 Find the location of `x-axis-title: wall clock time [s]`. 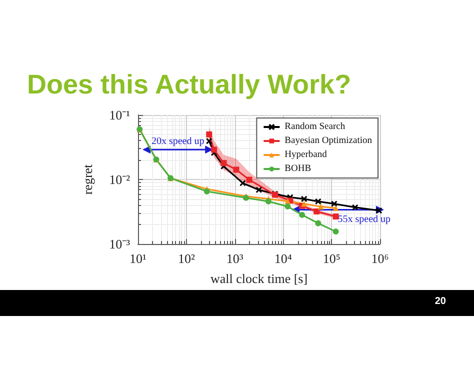

x-axis-title: wall clock time [s] is located at coordinates (259, 278).